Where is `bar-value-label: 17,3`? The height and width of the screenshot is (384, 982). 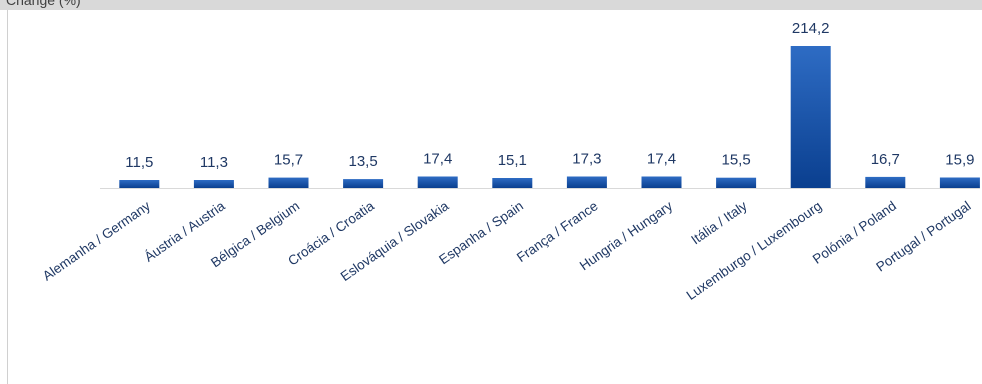 bar-value-label: 17,3 is located at coordinates (586, 159).